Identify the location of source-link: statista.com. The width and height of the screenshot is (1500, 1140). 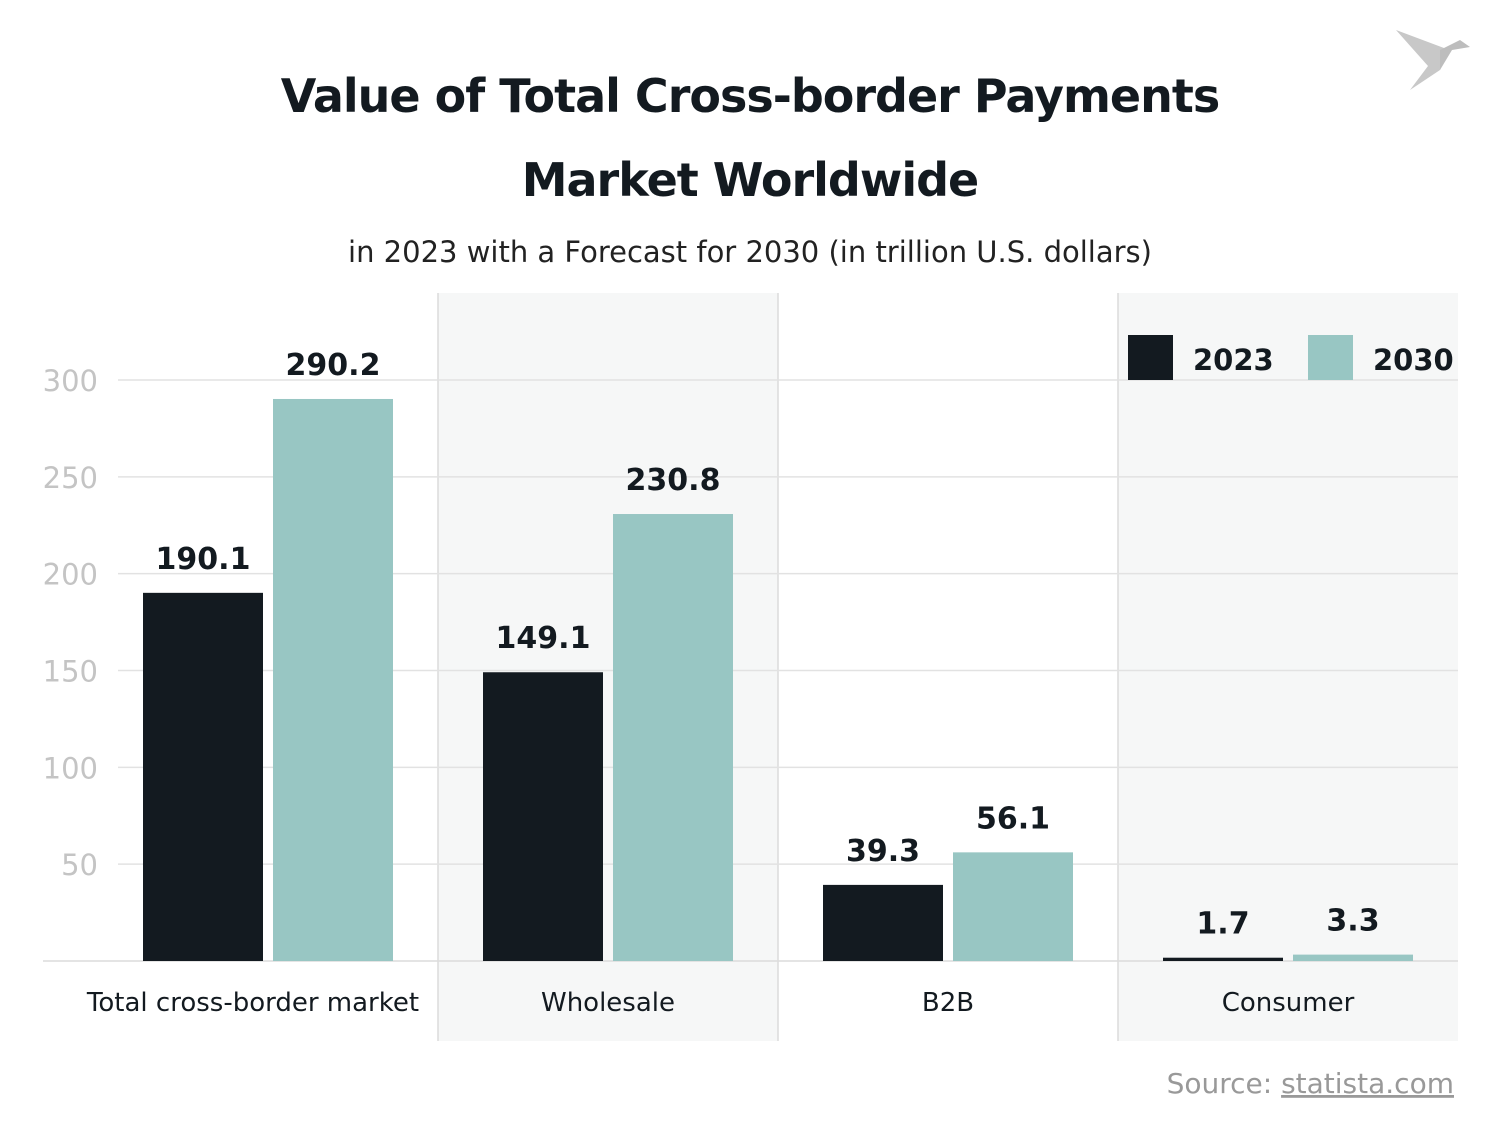
(1367, 1083).